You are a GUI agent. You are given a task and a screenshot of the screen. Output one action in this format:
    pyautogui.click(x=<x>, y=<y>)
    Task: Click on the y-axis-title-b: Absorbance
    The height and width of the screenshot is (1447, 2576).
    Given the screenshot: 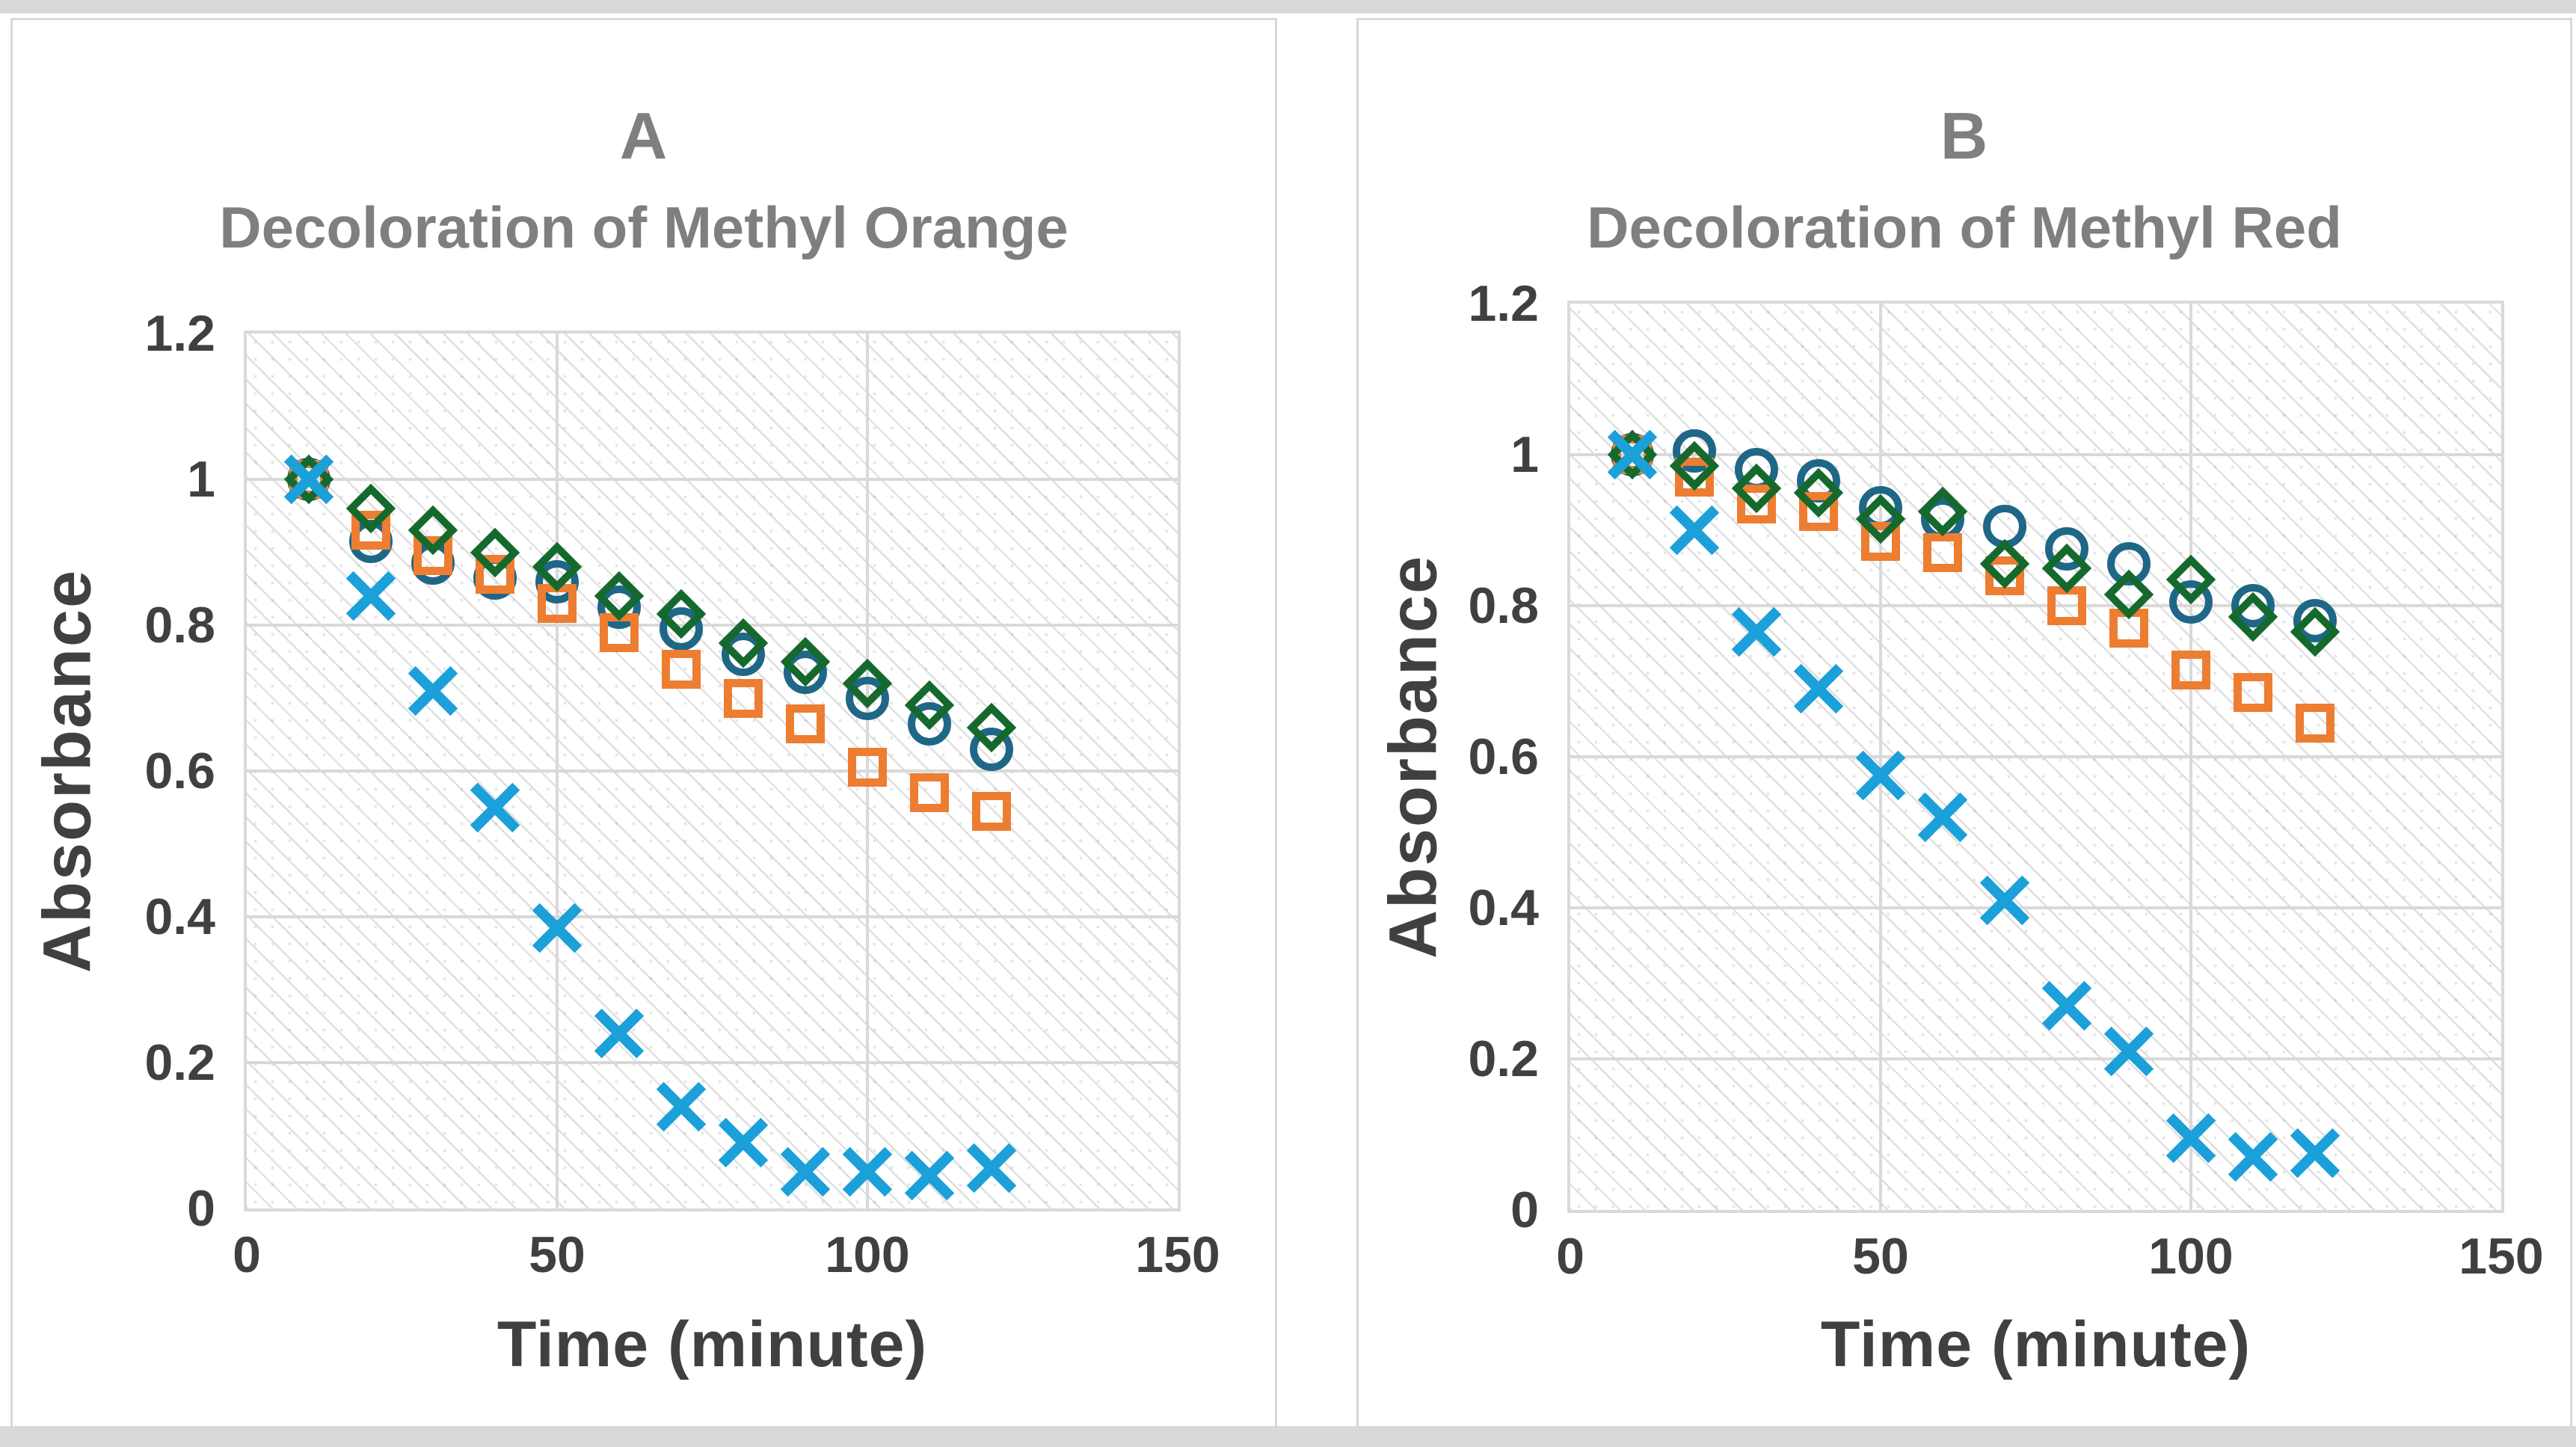 What is the action you would take?
    pyautogui.click(x=1413, y=756)
    